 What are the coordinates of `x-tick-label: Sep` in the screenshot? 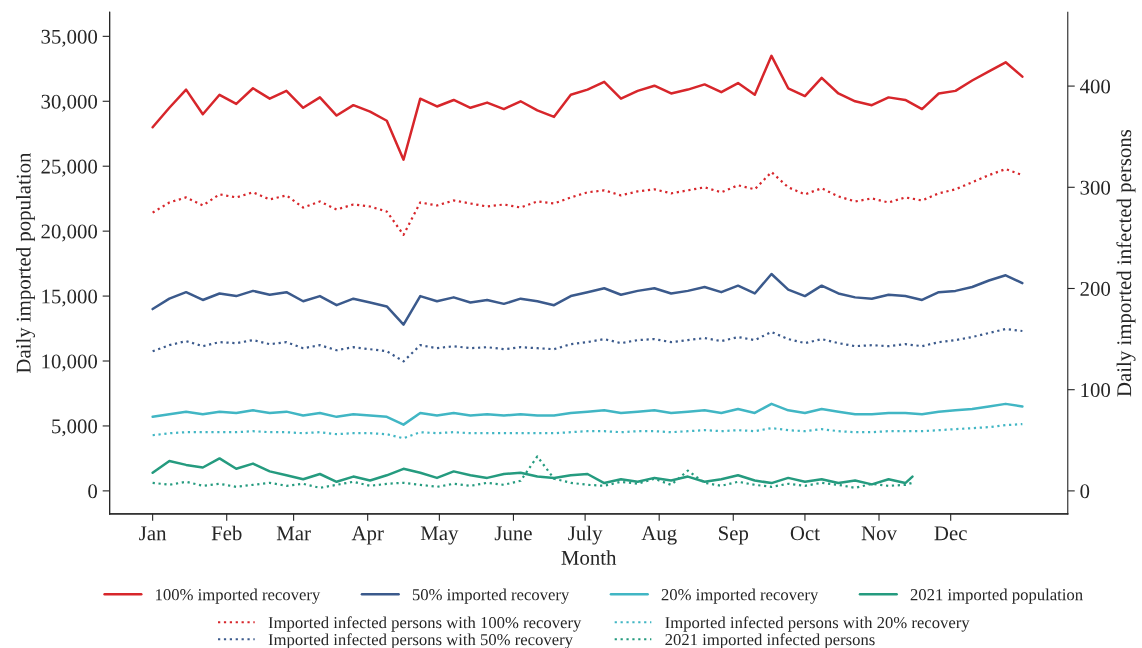 It's located at (734, 535).